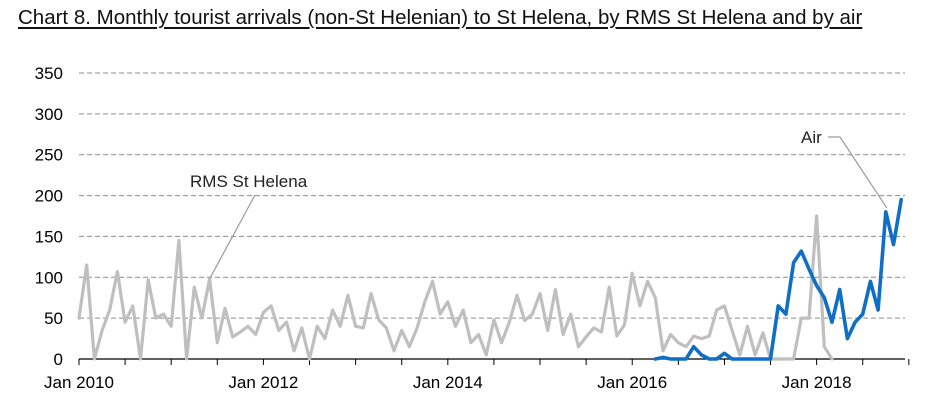  Describe the element at coordinates (49, 277) in the screenshot. I see `y-tick-label-100: 100` at that location.